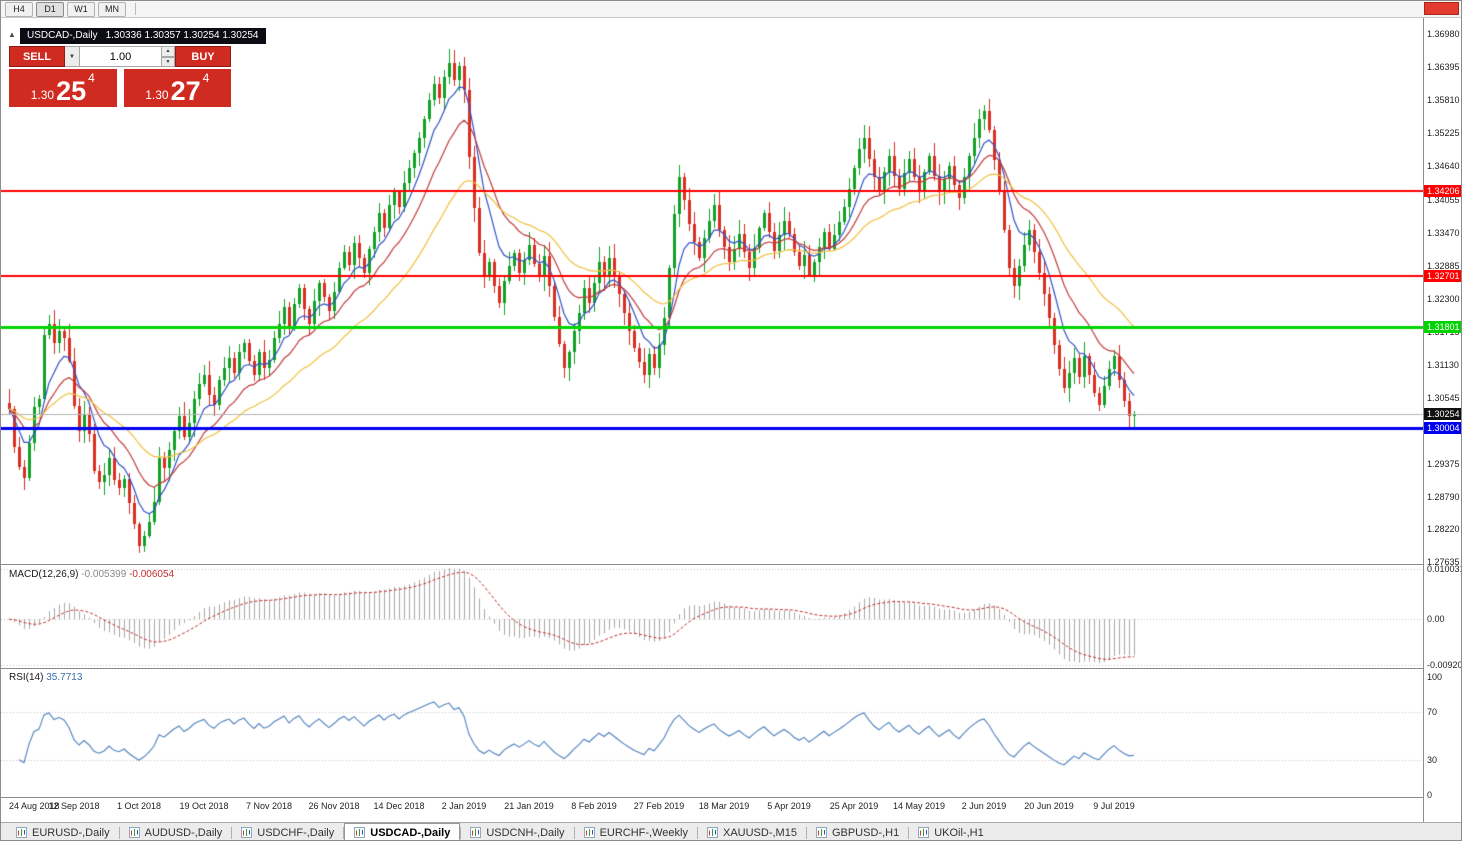  I want to click on volume-dropdown-button: ▼, so click(72, 56).